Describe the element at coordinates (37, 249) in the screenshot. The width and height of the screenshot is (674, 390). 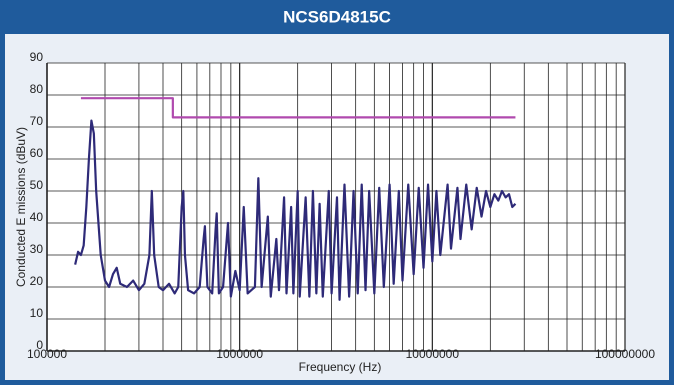
I see `y-tick-label: 30` at that location.